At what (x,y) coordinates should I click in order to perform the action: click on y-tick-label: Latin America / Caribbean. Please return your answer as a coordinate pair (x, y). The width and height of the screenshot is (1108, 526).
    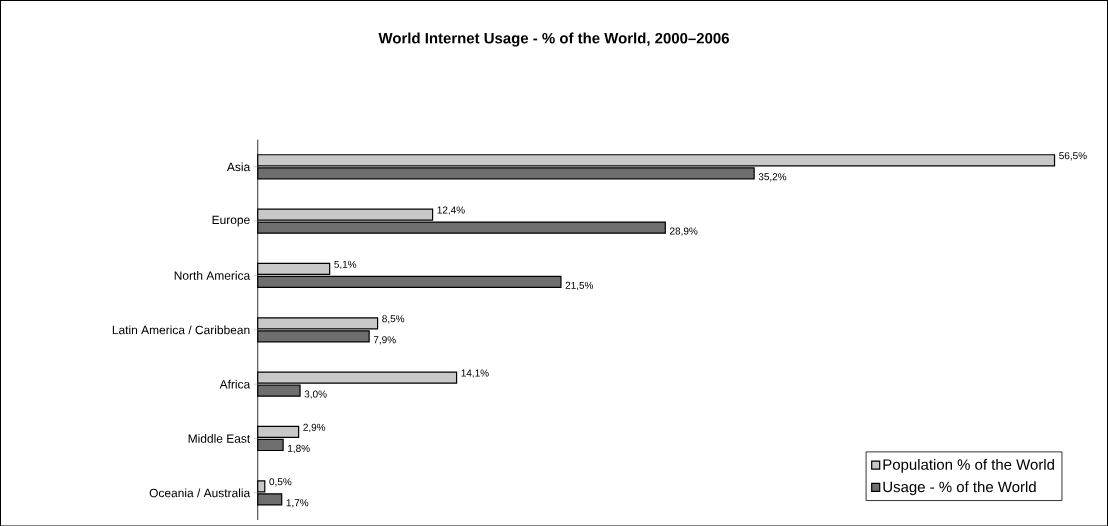
    Looking at the image, I should click on (181, 329).